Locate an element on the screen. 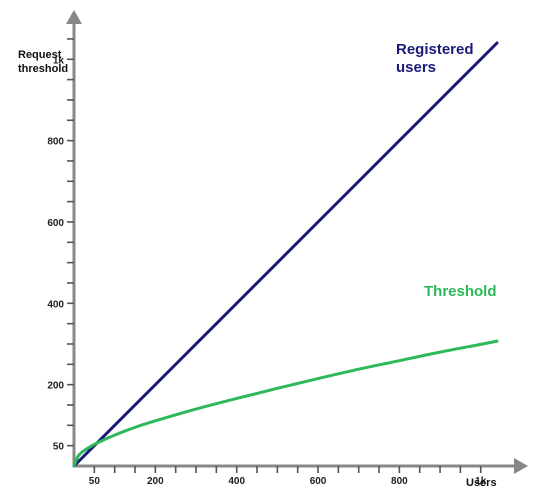  y-tick-label: 50 is located at coordinates (59, 447).